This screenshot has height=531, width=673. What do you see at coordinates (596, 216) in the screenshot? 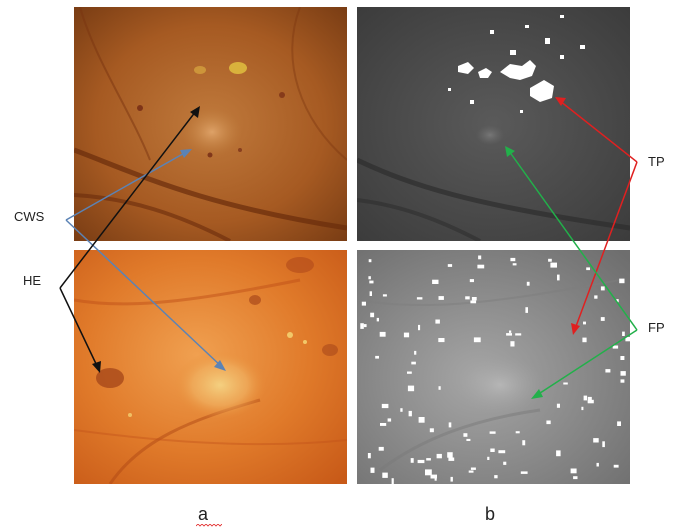
I see `tp-arrows` at bounding box center [596, 216].